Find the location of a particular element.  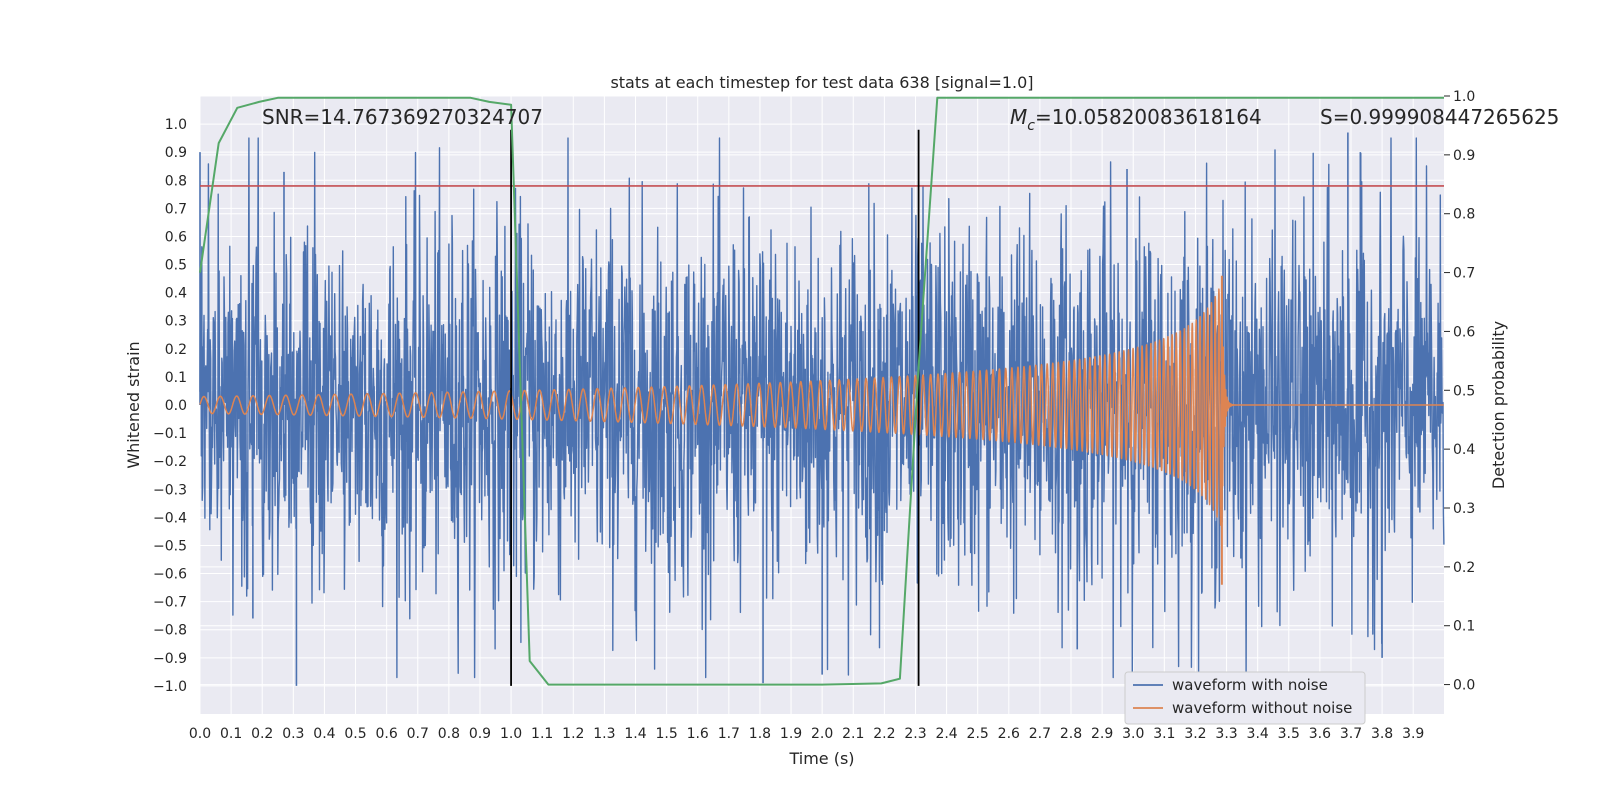

y-tick-label: 0.2 is located at coordinates (176, 350).